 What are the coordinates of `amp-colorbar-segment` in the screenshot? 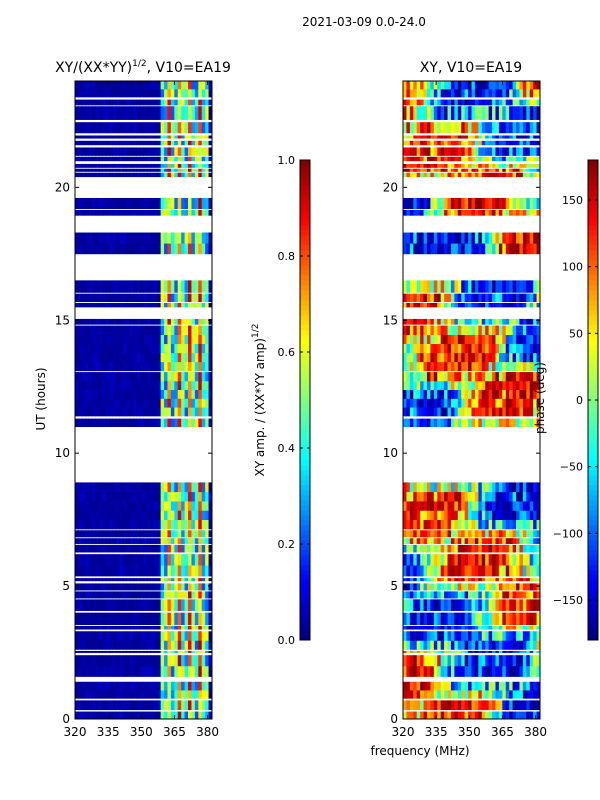 It's located at (305, 543).